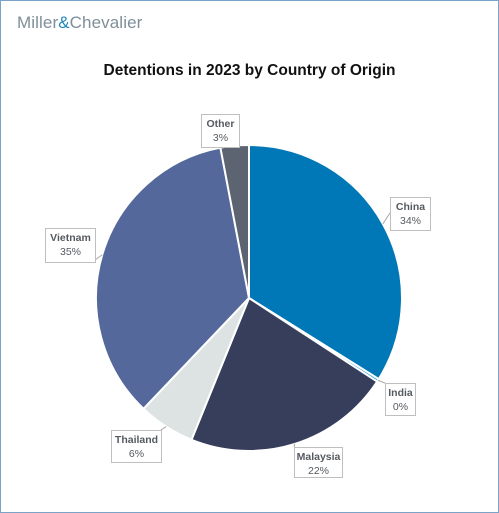  I want to click on brand-logo-left: Miller, so click(38, 22).